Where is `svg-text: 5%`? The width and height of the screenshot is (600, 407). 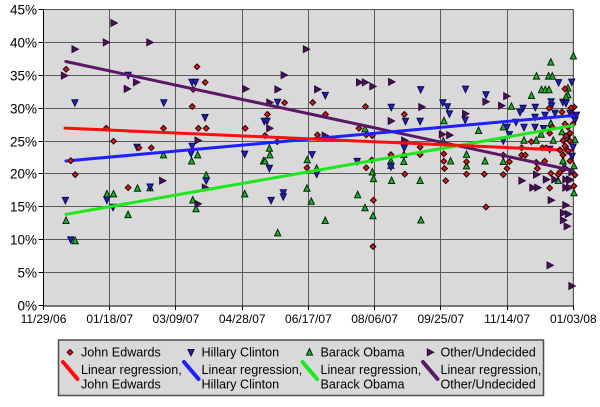 svg-text: 5% is located at coordinates (27, 273).